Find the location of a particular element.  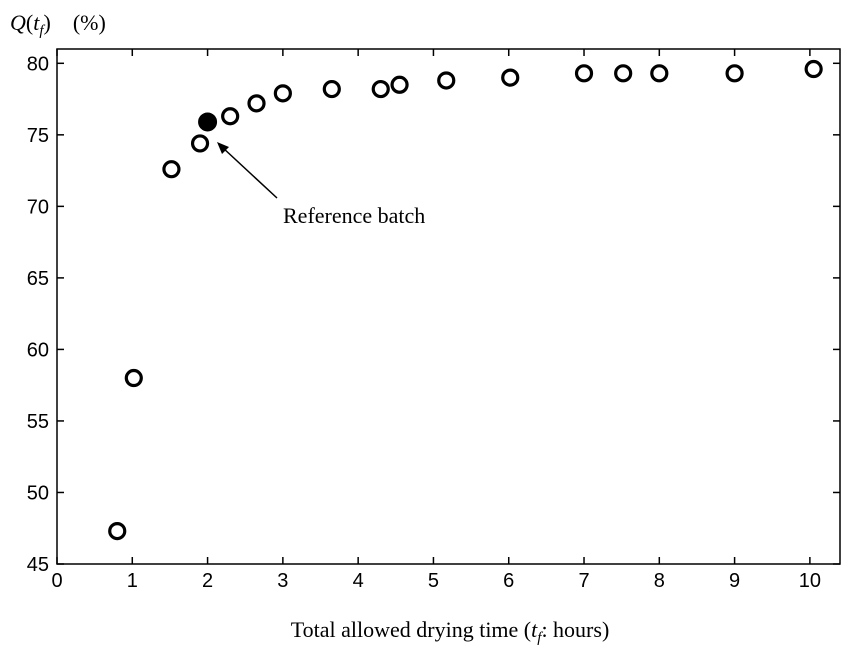

x-tick-label: 2 is located at coordinates (207, 581).